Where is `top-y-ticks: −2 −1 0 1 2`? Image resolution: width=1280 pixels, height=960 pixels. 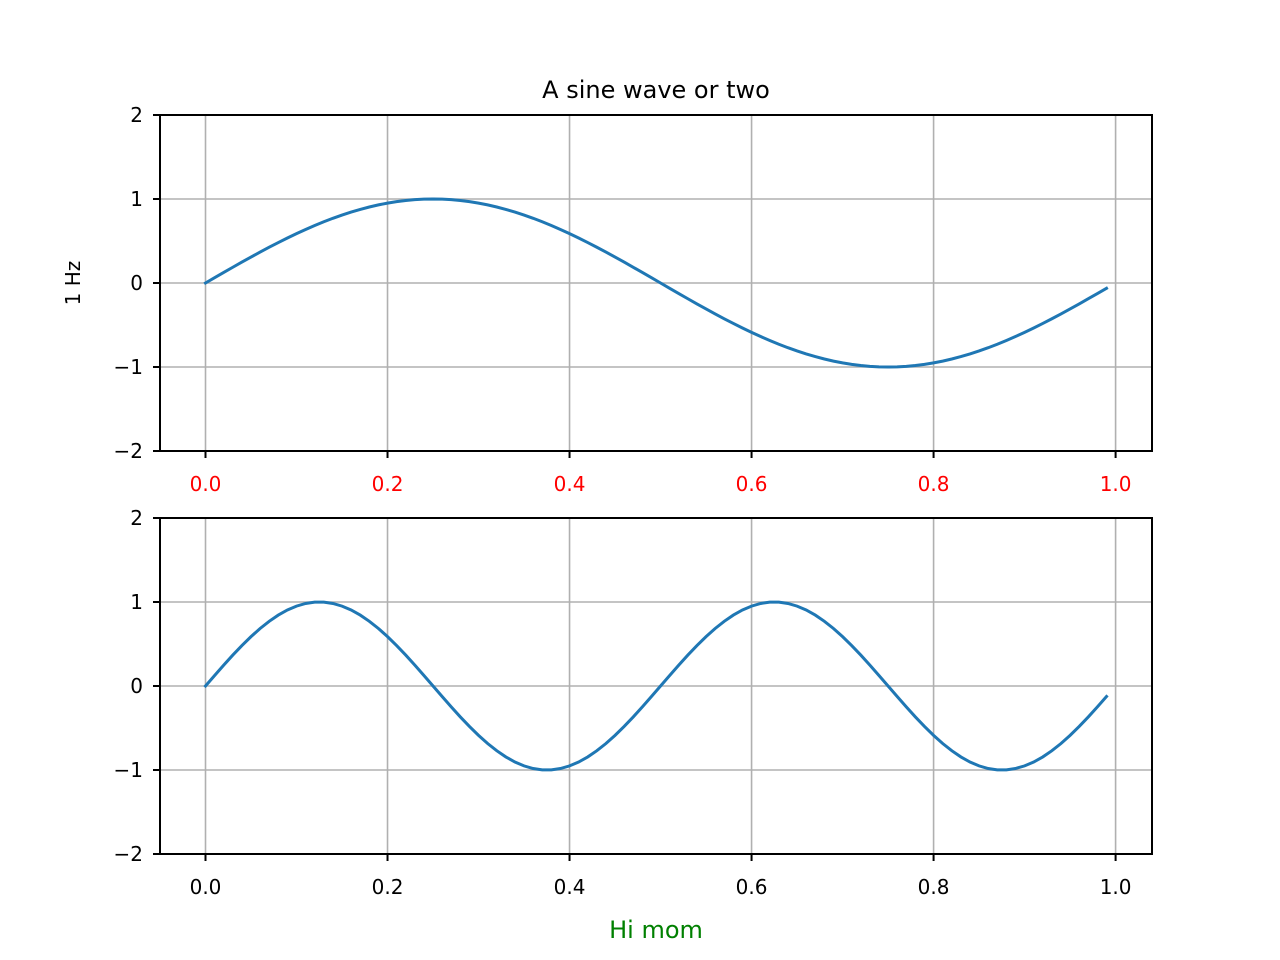
top-y-ticks: −2 −1 0 1 2 is located at coordinates (137, 283).